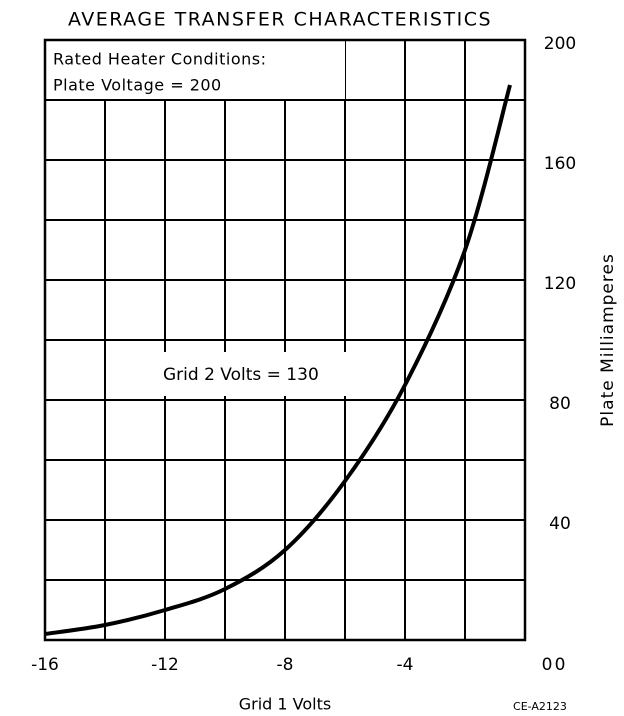 This screenshot has height=716, width=624. What do you see at coordinates (285, 704) in the screenshot?
I see `x-axis-label: Grid 1 Volts` at bounding box center [285, 704].